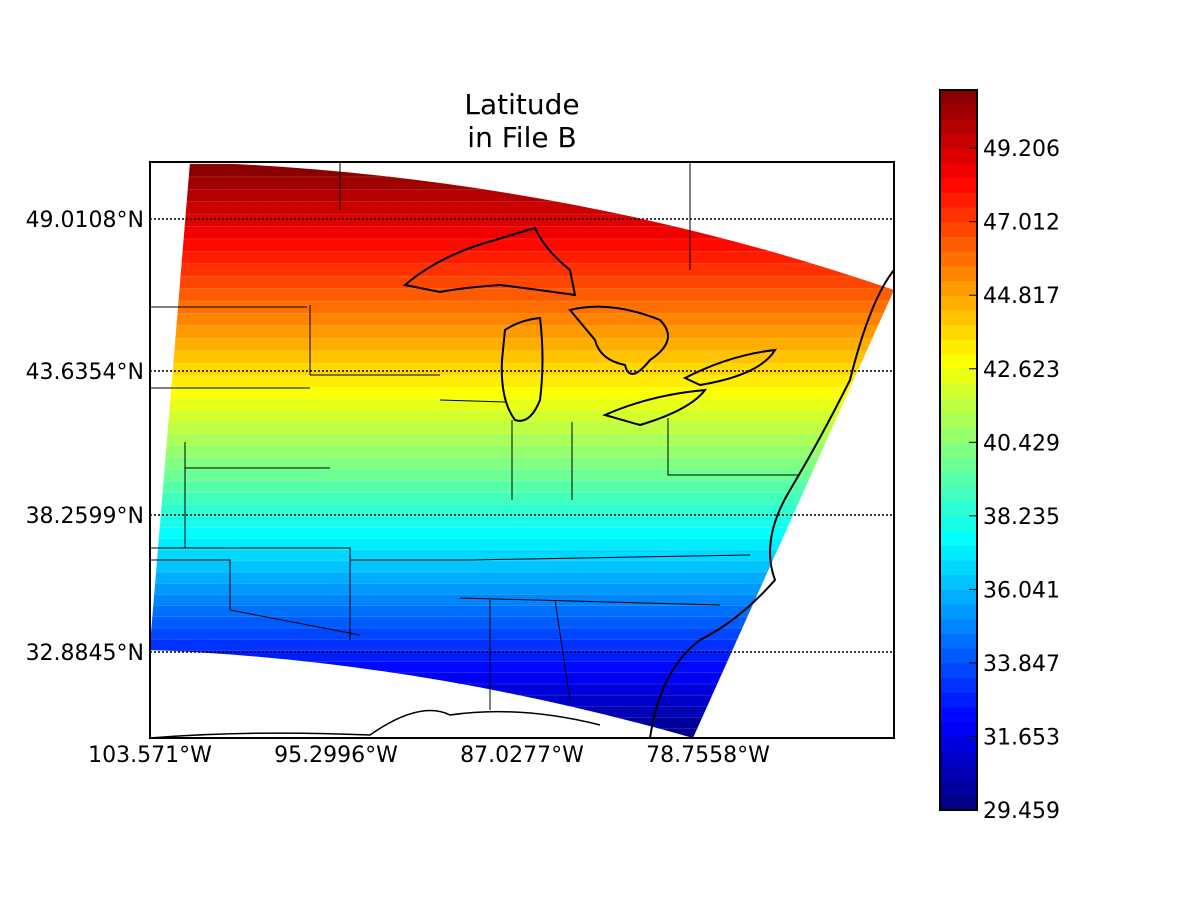  Describe the element at coordinates (1021, 590) in the screenshot. I see `colorbar-tick-label: 36.041` at that location.